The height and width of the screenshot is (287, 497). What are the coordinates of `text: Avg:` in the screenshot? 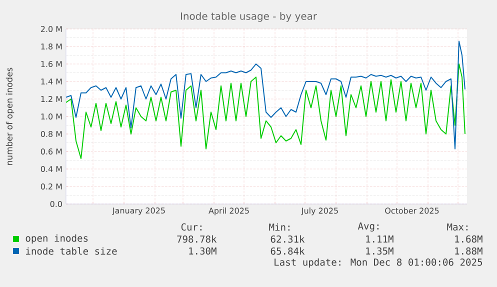 It's located at (368, 227).